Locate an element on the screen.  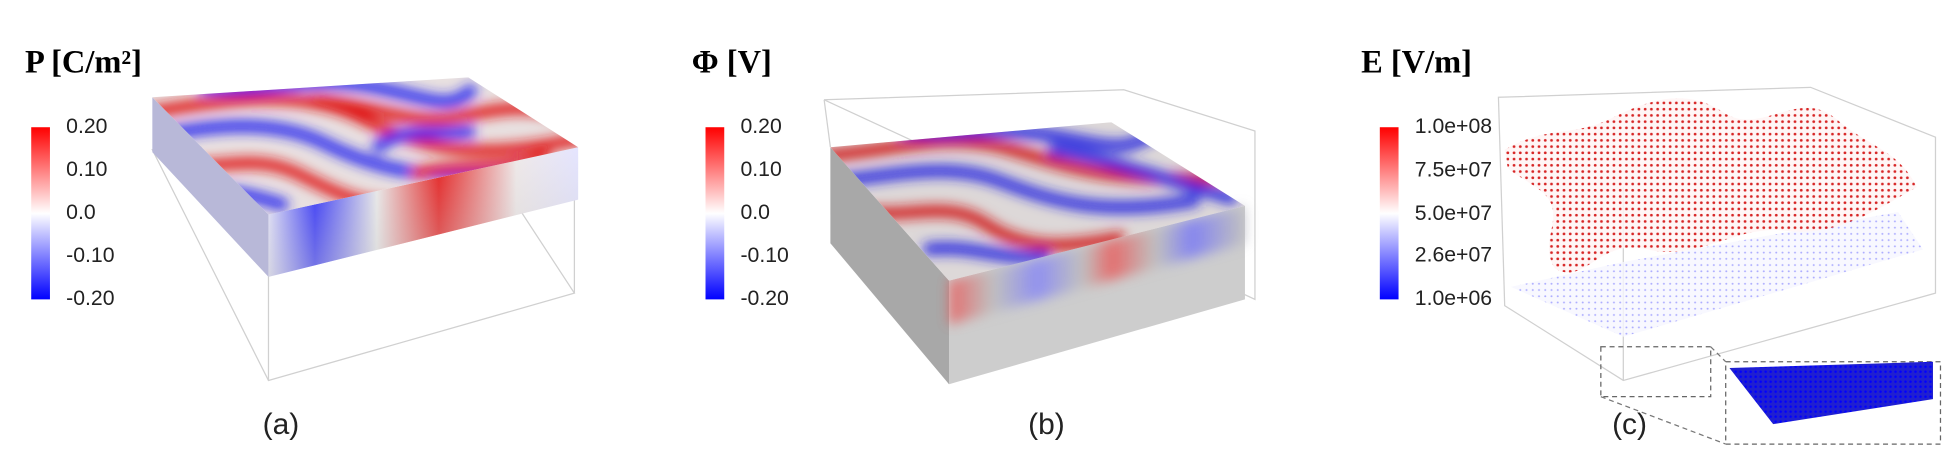
zoom-box is located at coordinates (1656, 372).